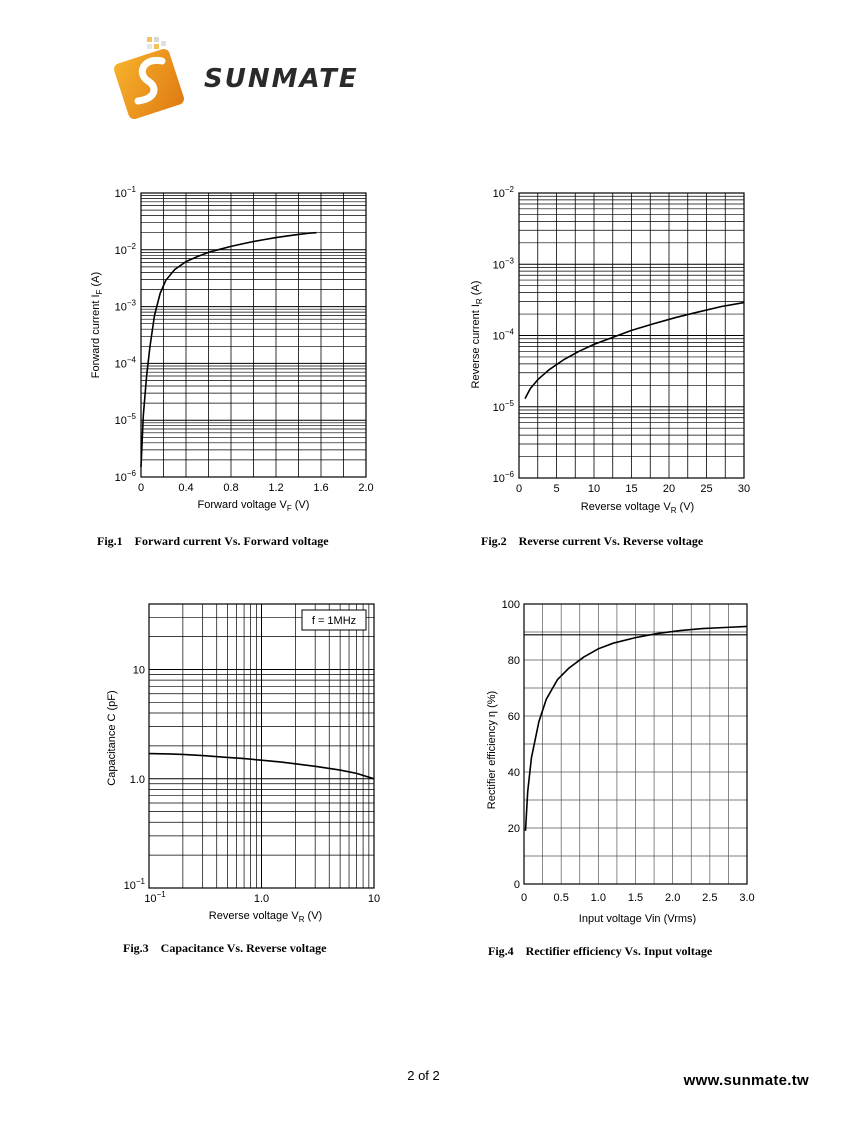 The image size is (847, 1125). I want to click on fig4-y-axis-label: Rectifier efficiency η (%), so click(492, 750).